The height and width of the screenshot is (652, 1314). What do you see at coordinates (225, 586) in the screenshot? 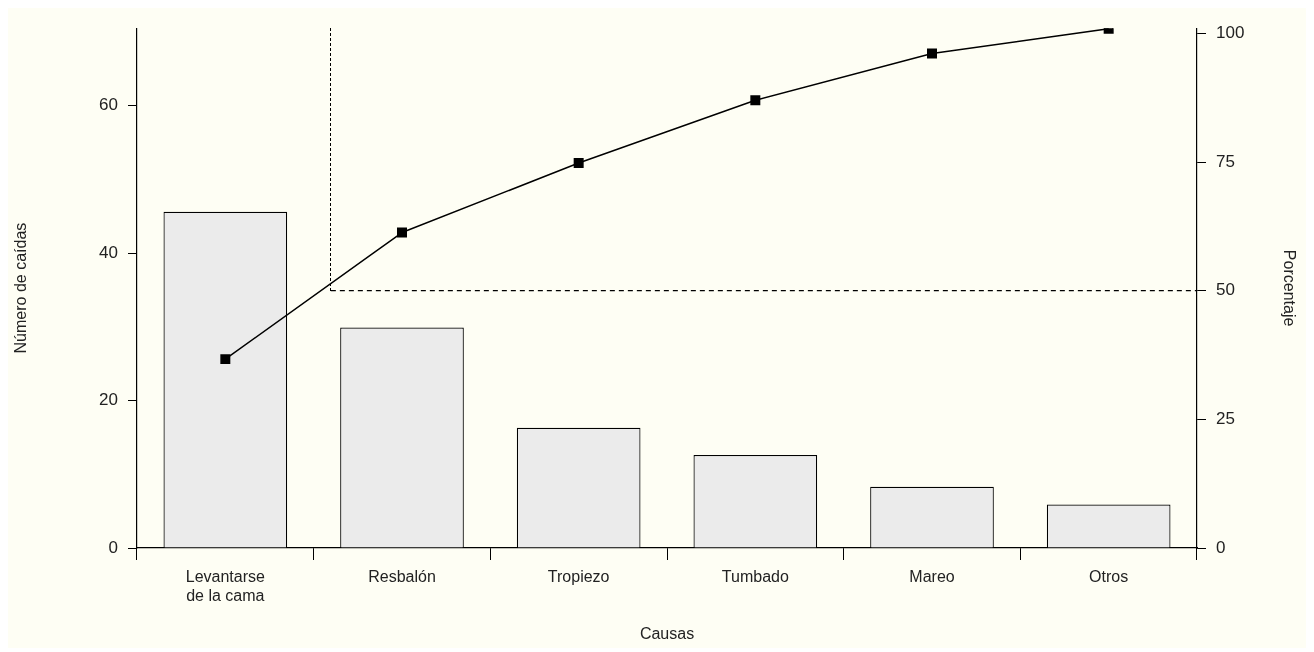
I see `x-tick-label: Levantarse de la cama` at bounding box center [225, 586].